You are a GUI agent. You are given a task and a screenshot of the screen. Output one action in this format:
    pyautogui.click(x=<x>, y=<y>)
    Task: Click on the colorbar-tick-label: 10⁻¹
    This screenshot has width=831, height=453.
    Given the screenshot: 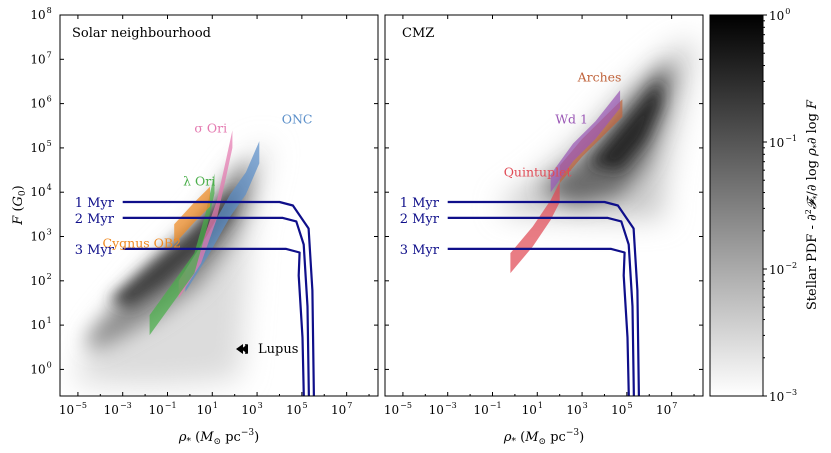 What is the action you would take?
    pyautogui.click(x=783, y=142)
    